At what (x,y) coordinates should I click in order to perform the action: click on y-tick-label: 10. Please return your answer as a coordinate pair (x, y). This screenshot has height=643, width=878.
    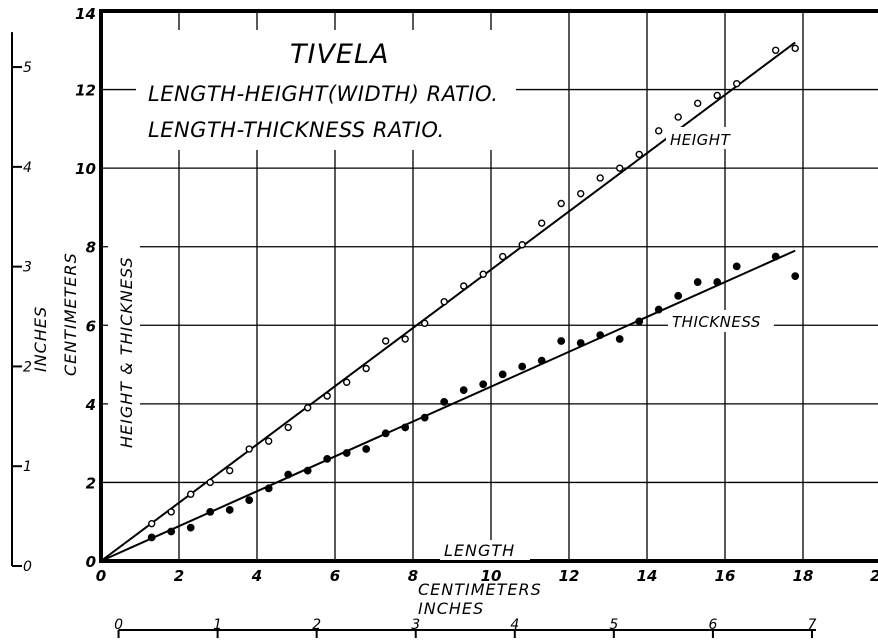
    Looking at the image, I should click on (85, 169).